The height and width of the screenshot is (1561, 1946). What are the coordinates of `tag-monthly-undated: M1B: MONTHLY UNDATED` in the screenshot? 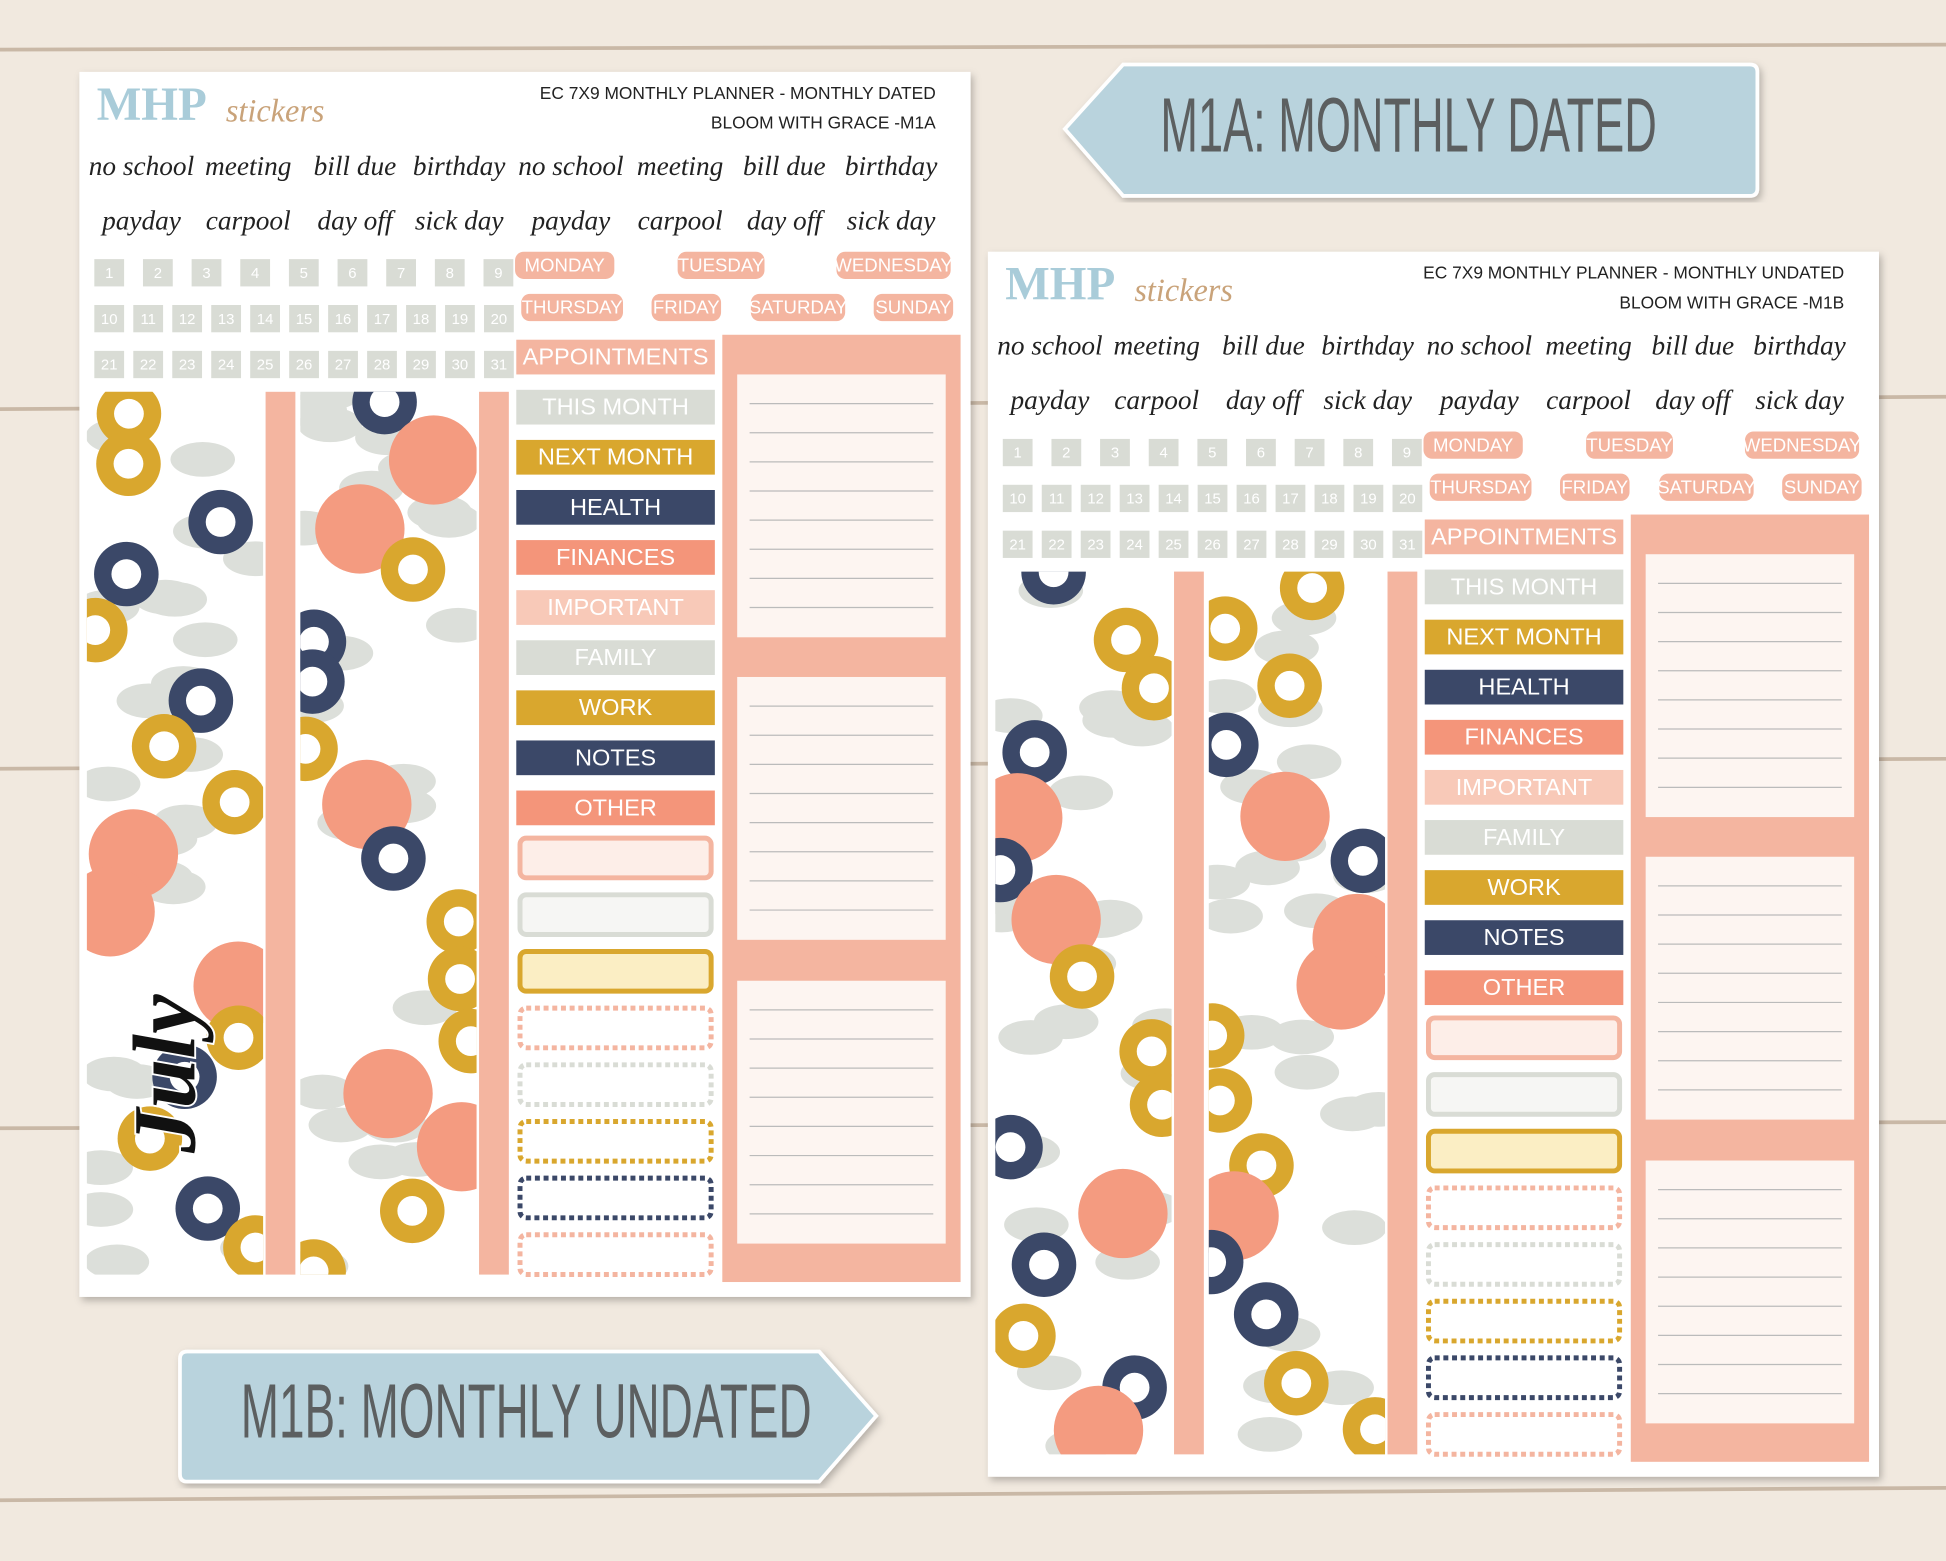 It's located at (528, 1416).